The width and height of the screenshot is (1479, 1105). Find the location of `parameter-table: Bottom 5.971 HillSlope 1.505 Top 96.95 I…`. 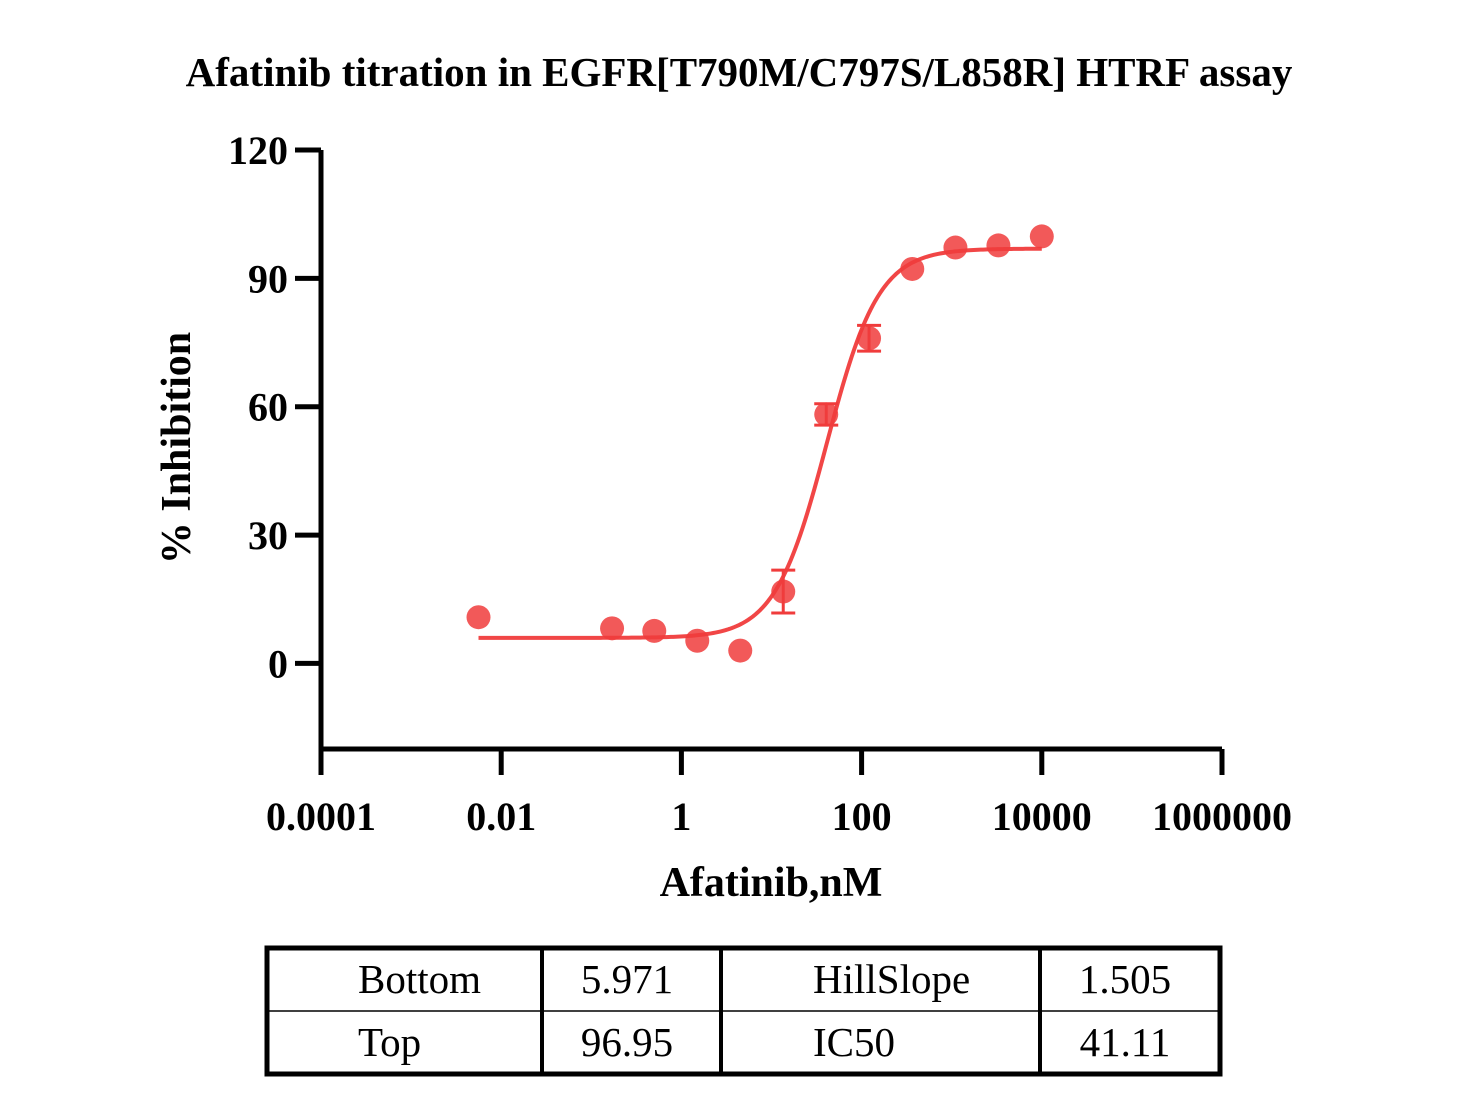

parameter-table: Bottom 5.971 HillSlope 1.505 Top 96.95 I… is located at coordinates (743, 1011).